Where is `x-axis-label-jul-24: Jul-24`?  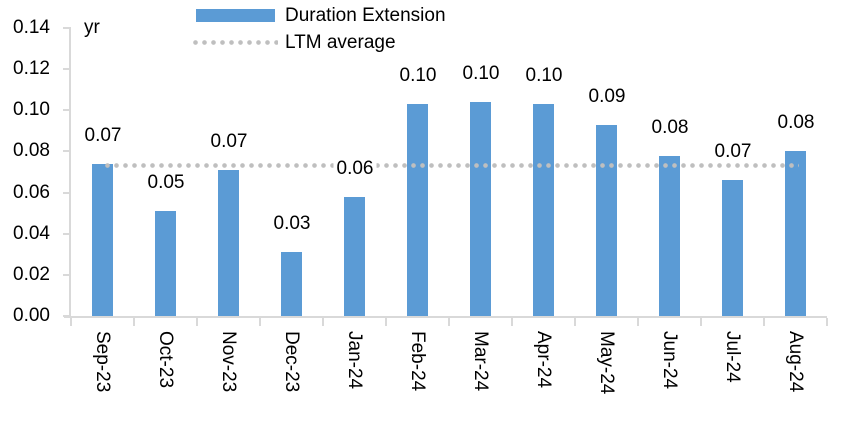
x-axis-label-jul-24: Jul-24 is located at coordinates (732, 357).